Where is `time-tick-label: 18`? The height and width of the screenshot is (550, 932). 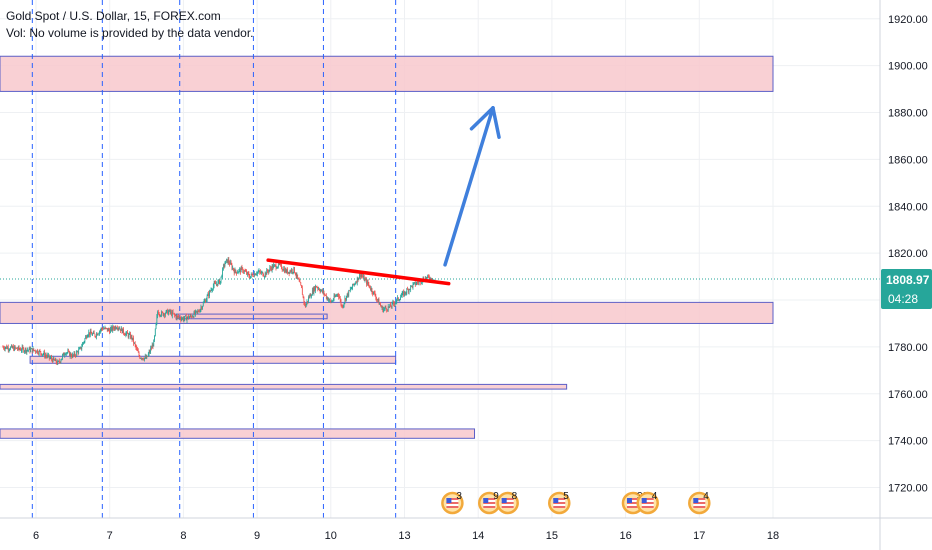 time-tick-label: 18 is located at coordinates (773, 536).